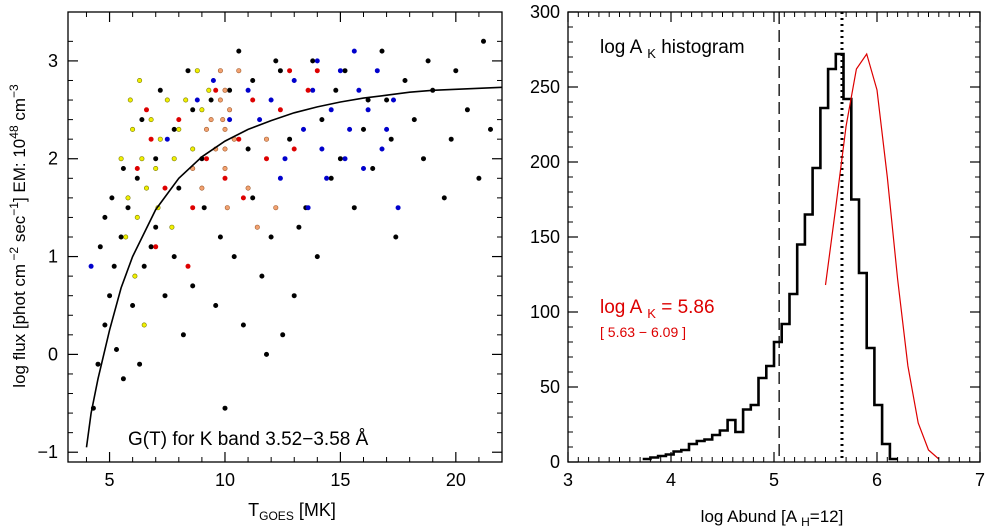 The image size is (985, 529). Describe the element at coordinates (253, 510) in the screenshot. I see `x-label-main: T` at that location.